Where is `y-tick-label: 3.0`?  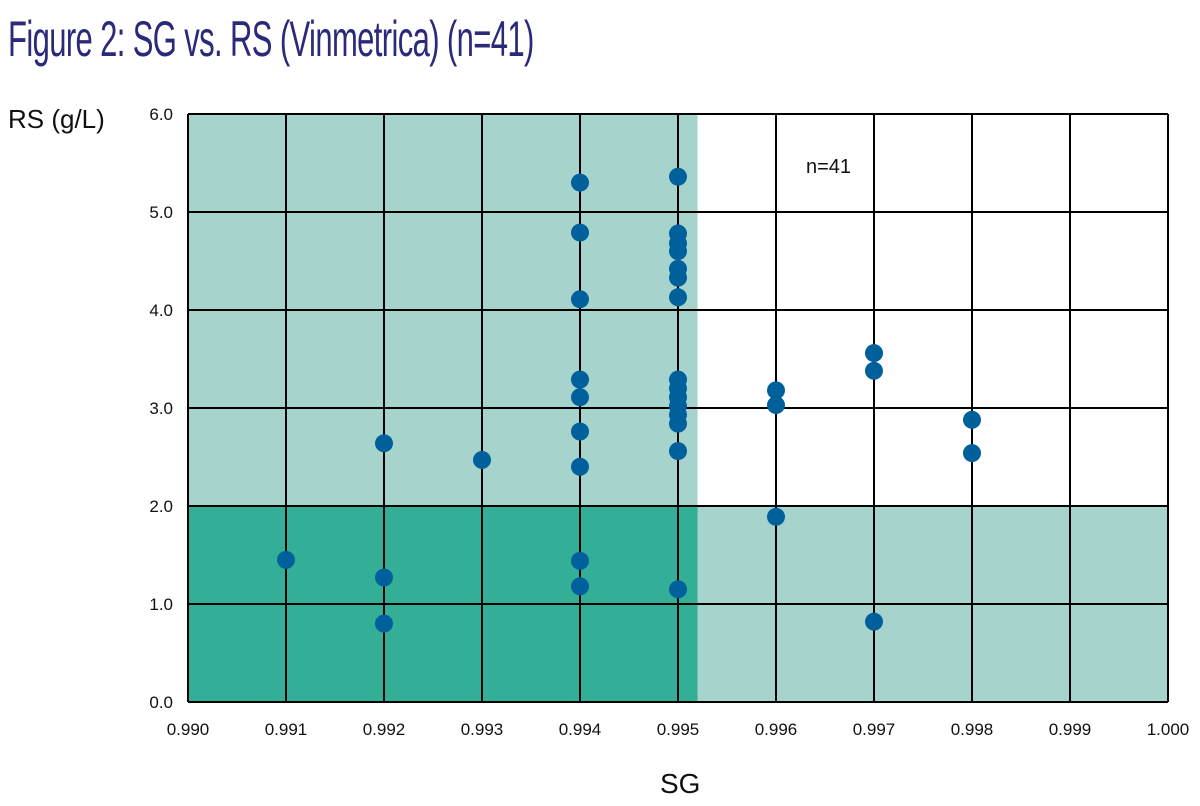 y-tick-label: 3.0 is located at coordinates (161, 408).